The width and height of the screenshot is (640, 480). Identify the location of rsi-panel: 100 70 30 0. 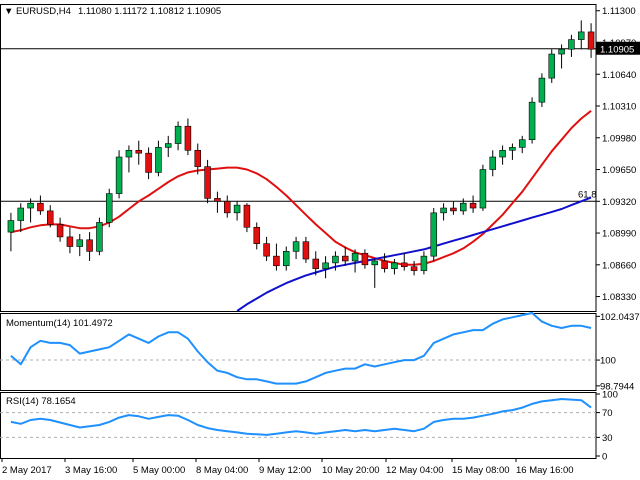
(309, 426).